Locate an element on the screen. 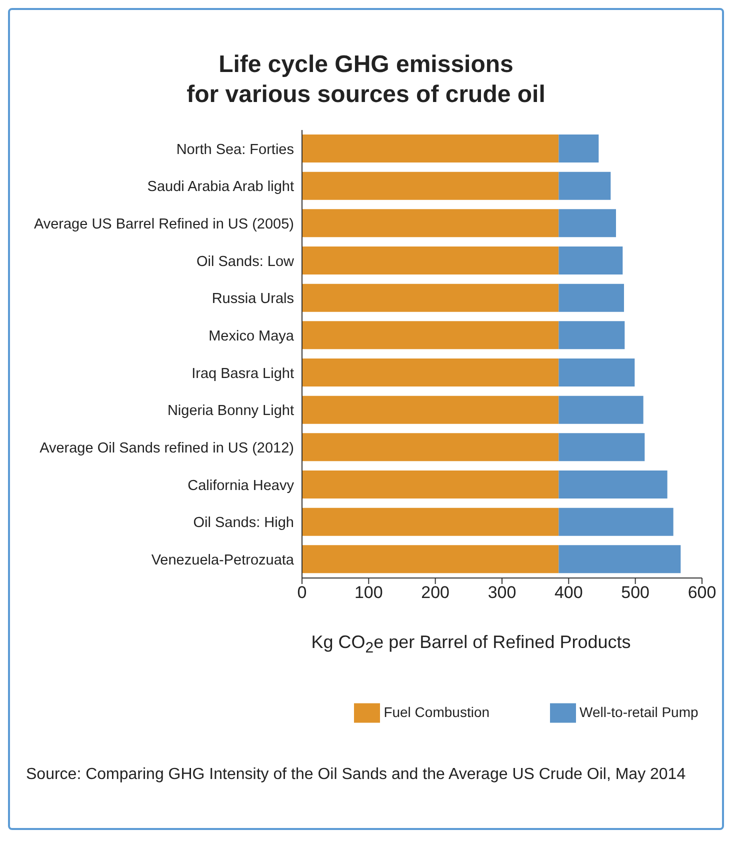  x-tick-label: 400 is located at coordinates (568, 592).